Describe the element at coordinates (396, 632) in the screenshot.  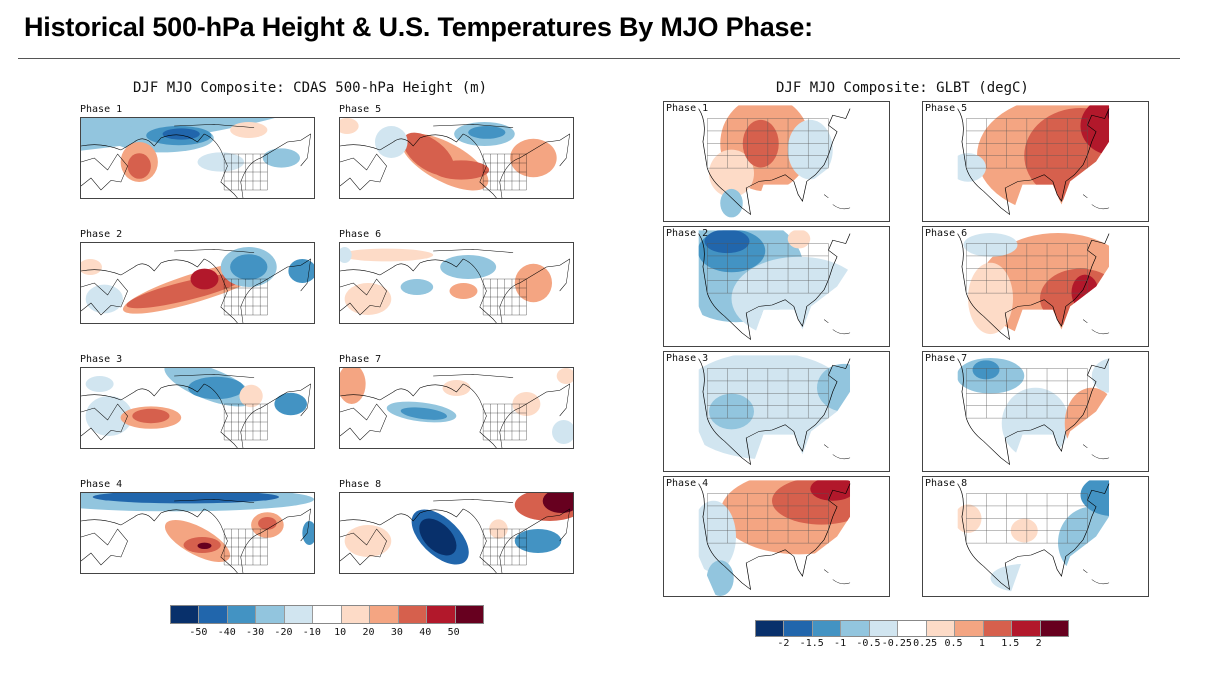
I see `colorbar-tick-label: 30` at that location.